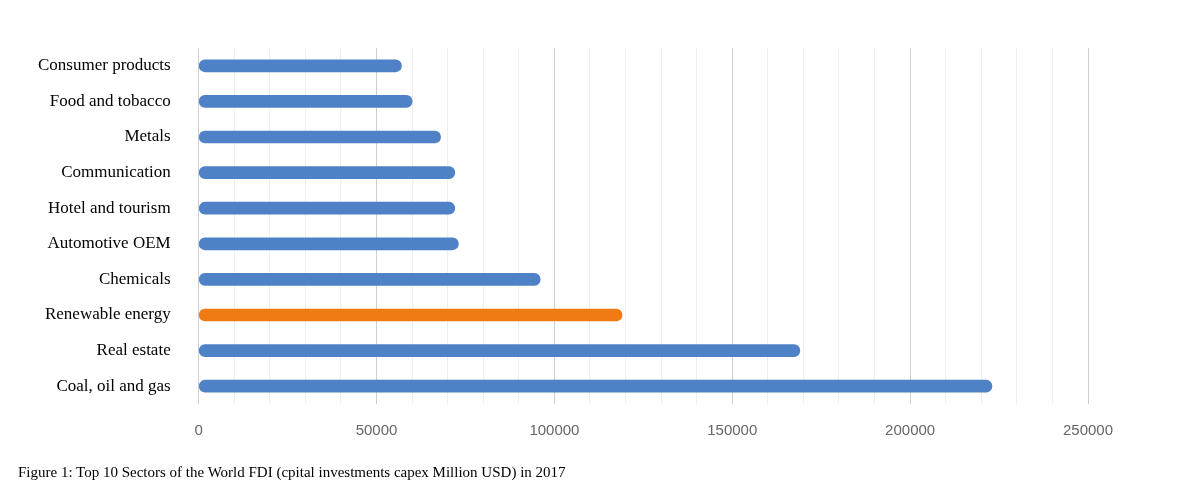  What do you see at coordinates (292, 472) in the screenshot?
I see `caption: Figure 1: Top 10 Sectors of the World FDI (cpital investments capex Million USD) in 2017` at bounding box center [292, 472].